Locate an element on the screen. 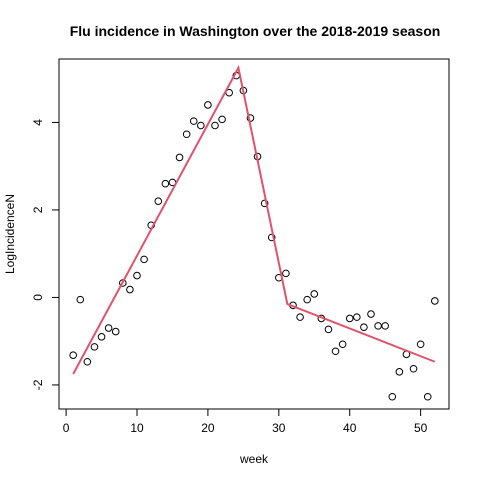 The image size is (480, 480). y-tick-label: 4 is located at coordinates (38, 122).